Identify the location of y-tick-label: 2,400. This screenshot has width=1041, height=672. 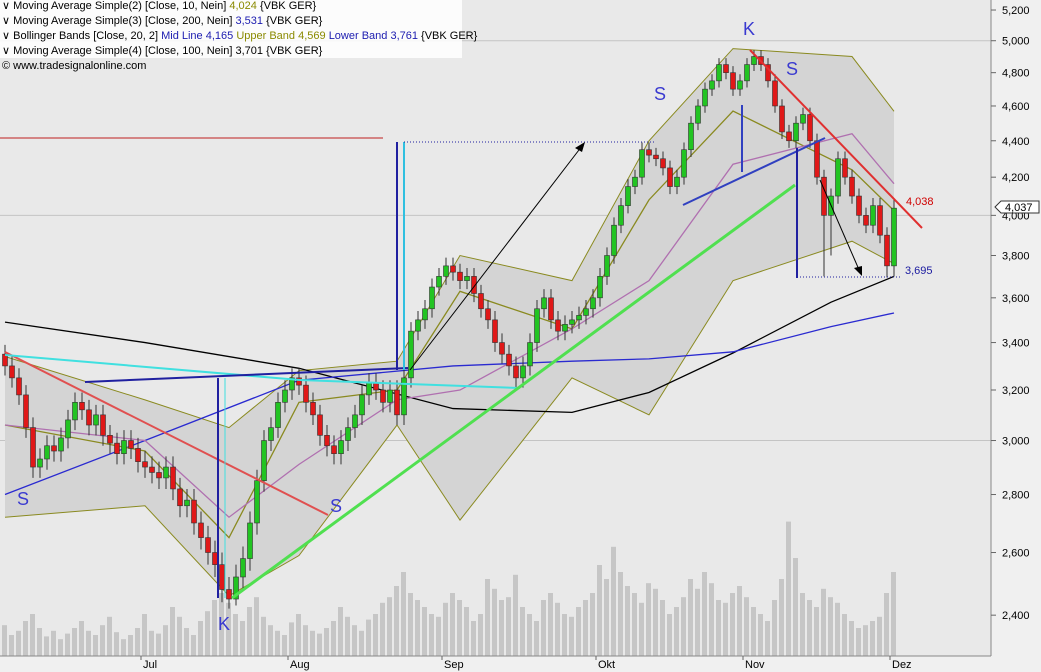
(1016, 616).